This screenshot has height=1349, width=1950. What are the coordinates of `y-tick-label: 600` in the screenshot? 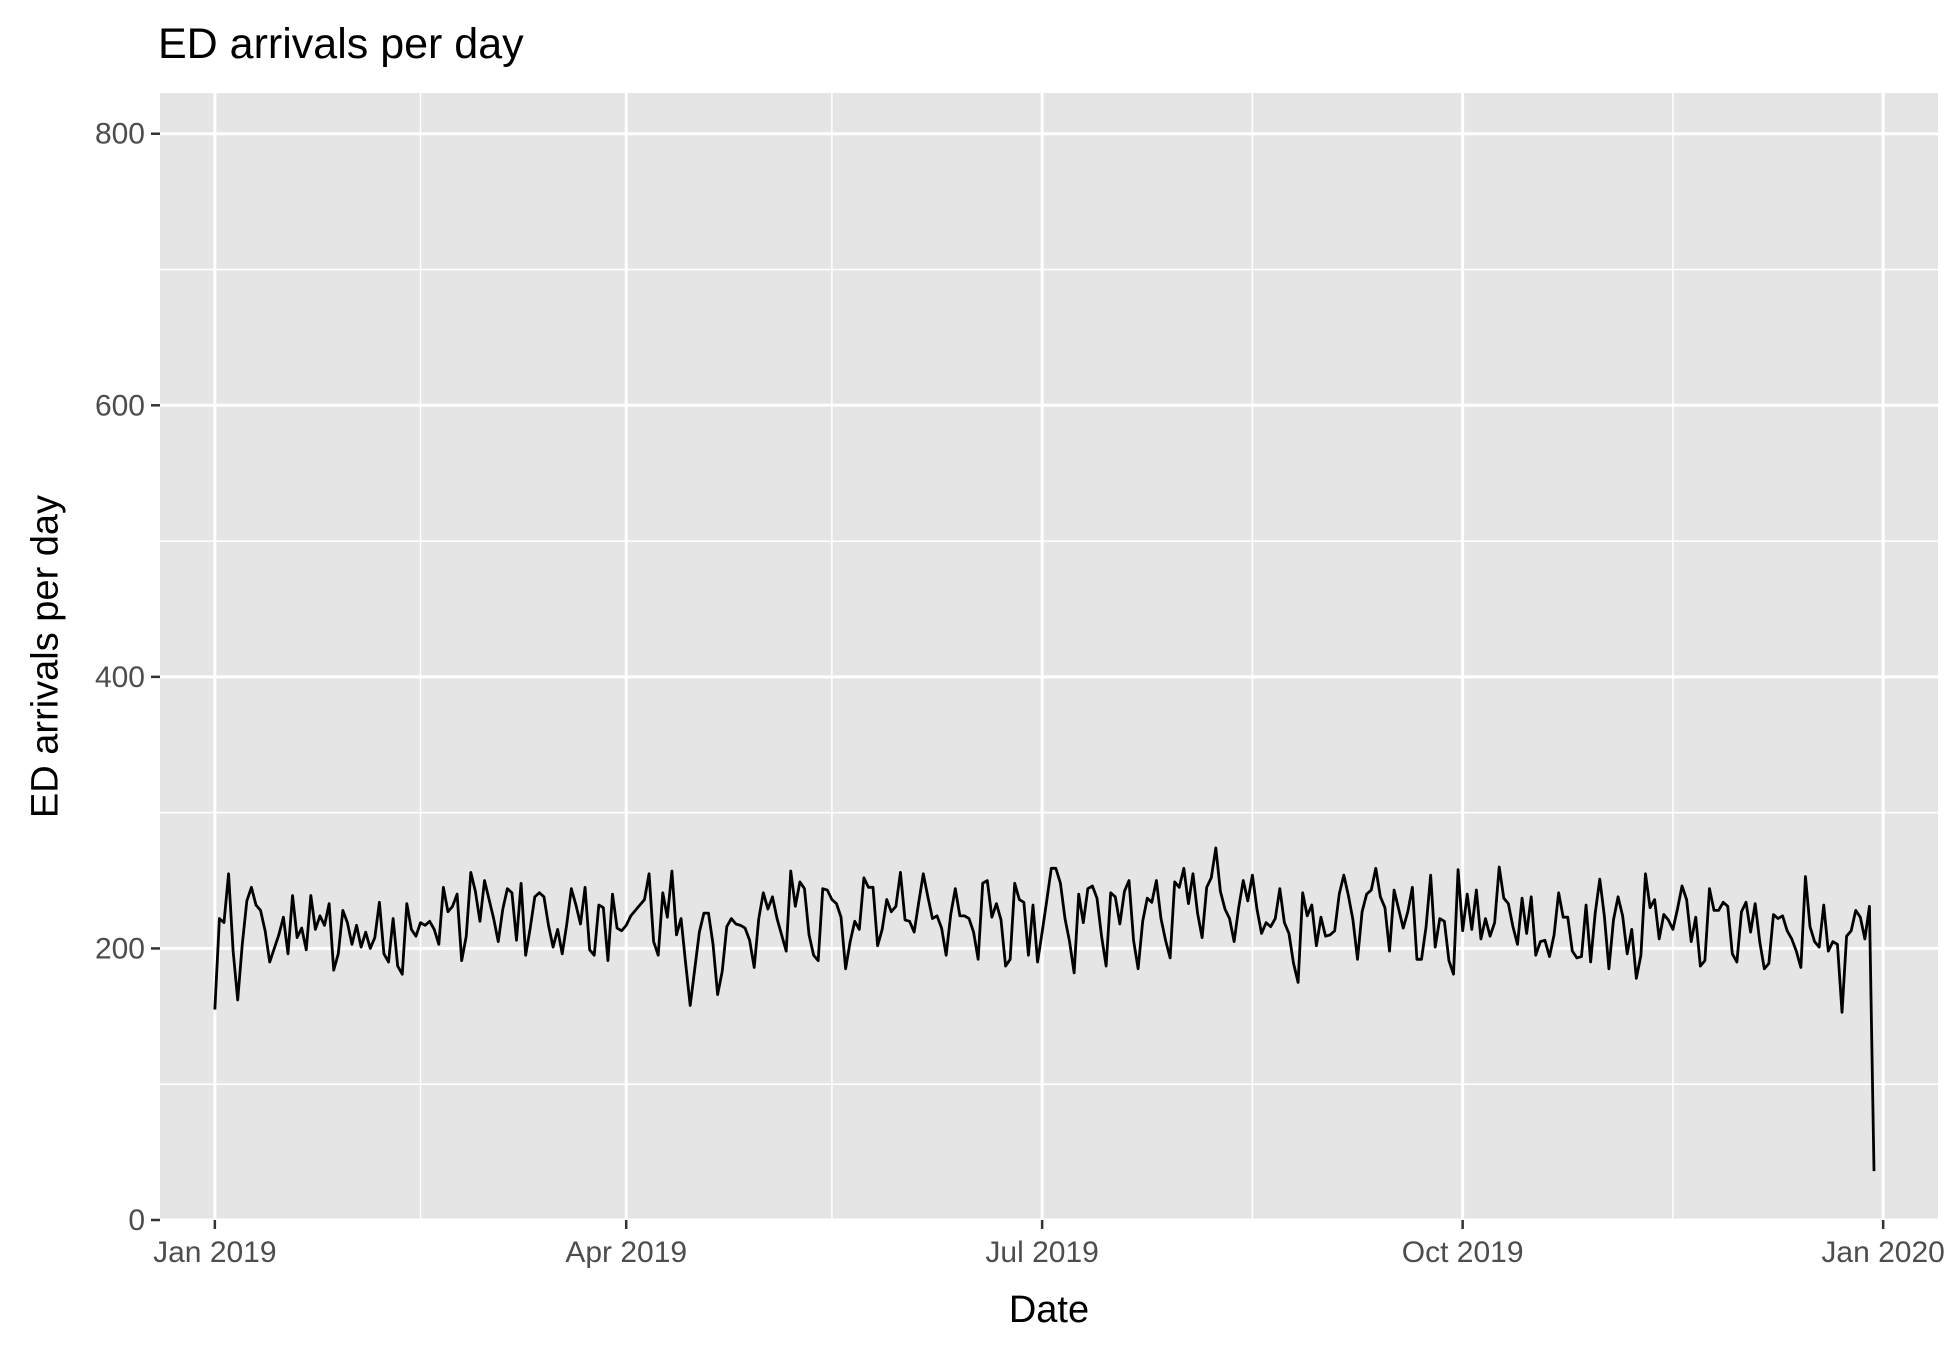 It's located at (120, 405).